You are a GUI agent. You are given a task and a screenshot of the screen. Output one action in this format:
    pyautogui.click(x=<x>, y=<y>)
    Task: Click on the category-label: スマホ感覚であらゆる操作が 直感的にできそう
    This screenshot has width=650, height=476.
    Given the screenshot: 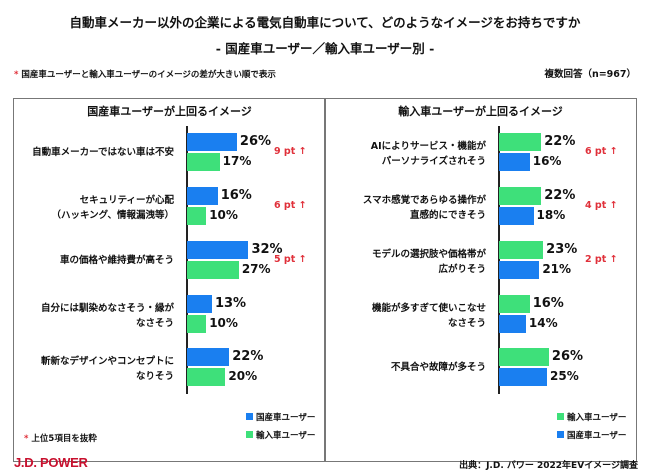 What is the action you would take?
    pyautogui.click(x=424, y=208)
    